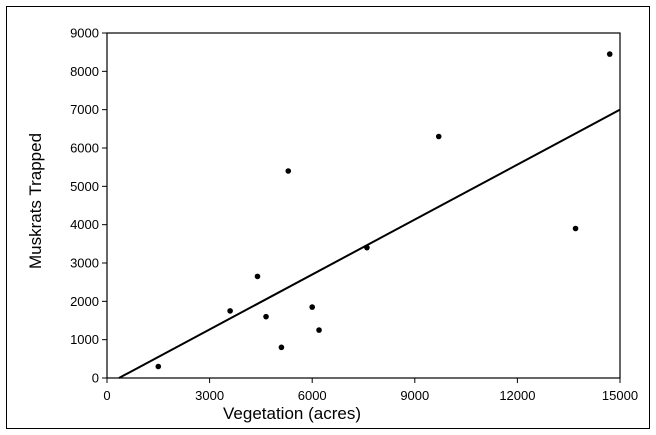  What do you see at coordinates (88, 206) in the screenshot?
I see `y-axis: 0 1000 2000 3000 4000 5000 6000 7000 8000 9000` at bounding box center [88, 206].